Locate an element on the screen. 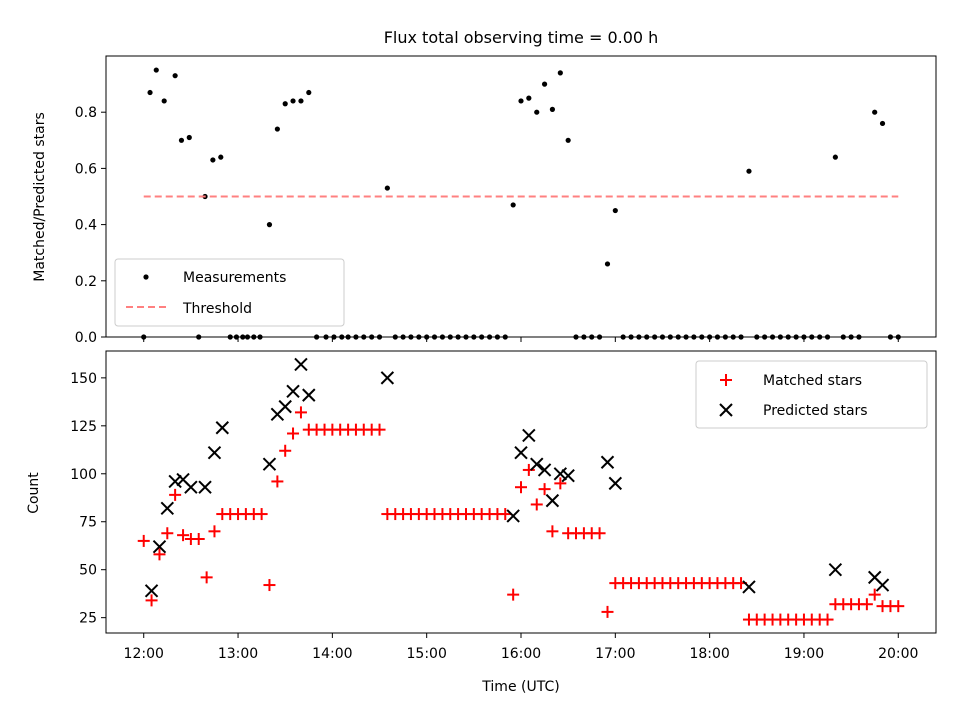  count-ytick-label: 125 is located at coordinates (83, 427).